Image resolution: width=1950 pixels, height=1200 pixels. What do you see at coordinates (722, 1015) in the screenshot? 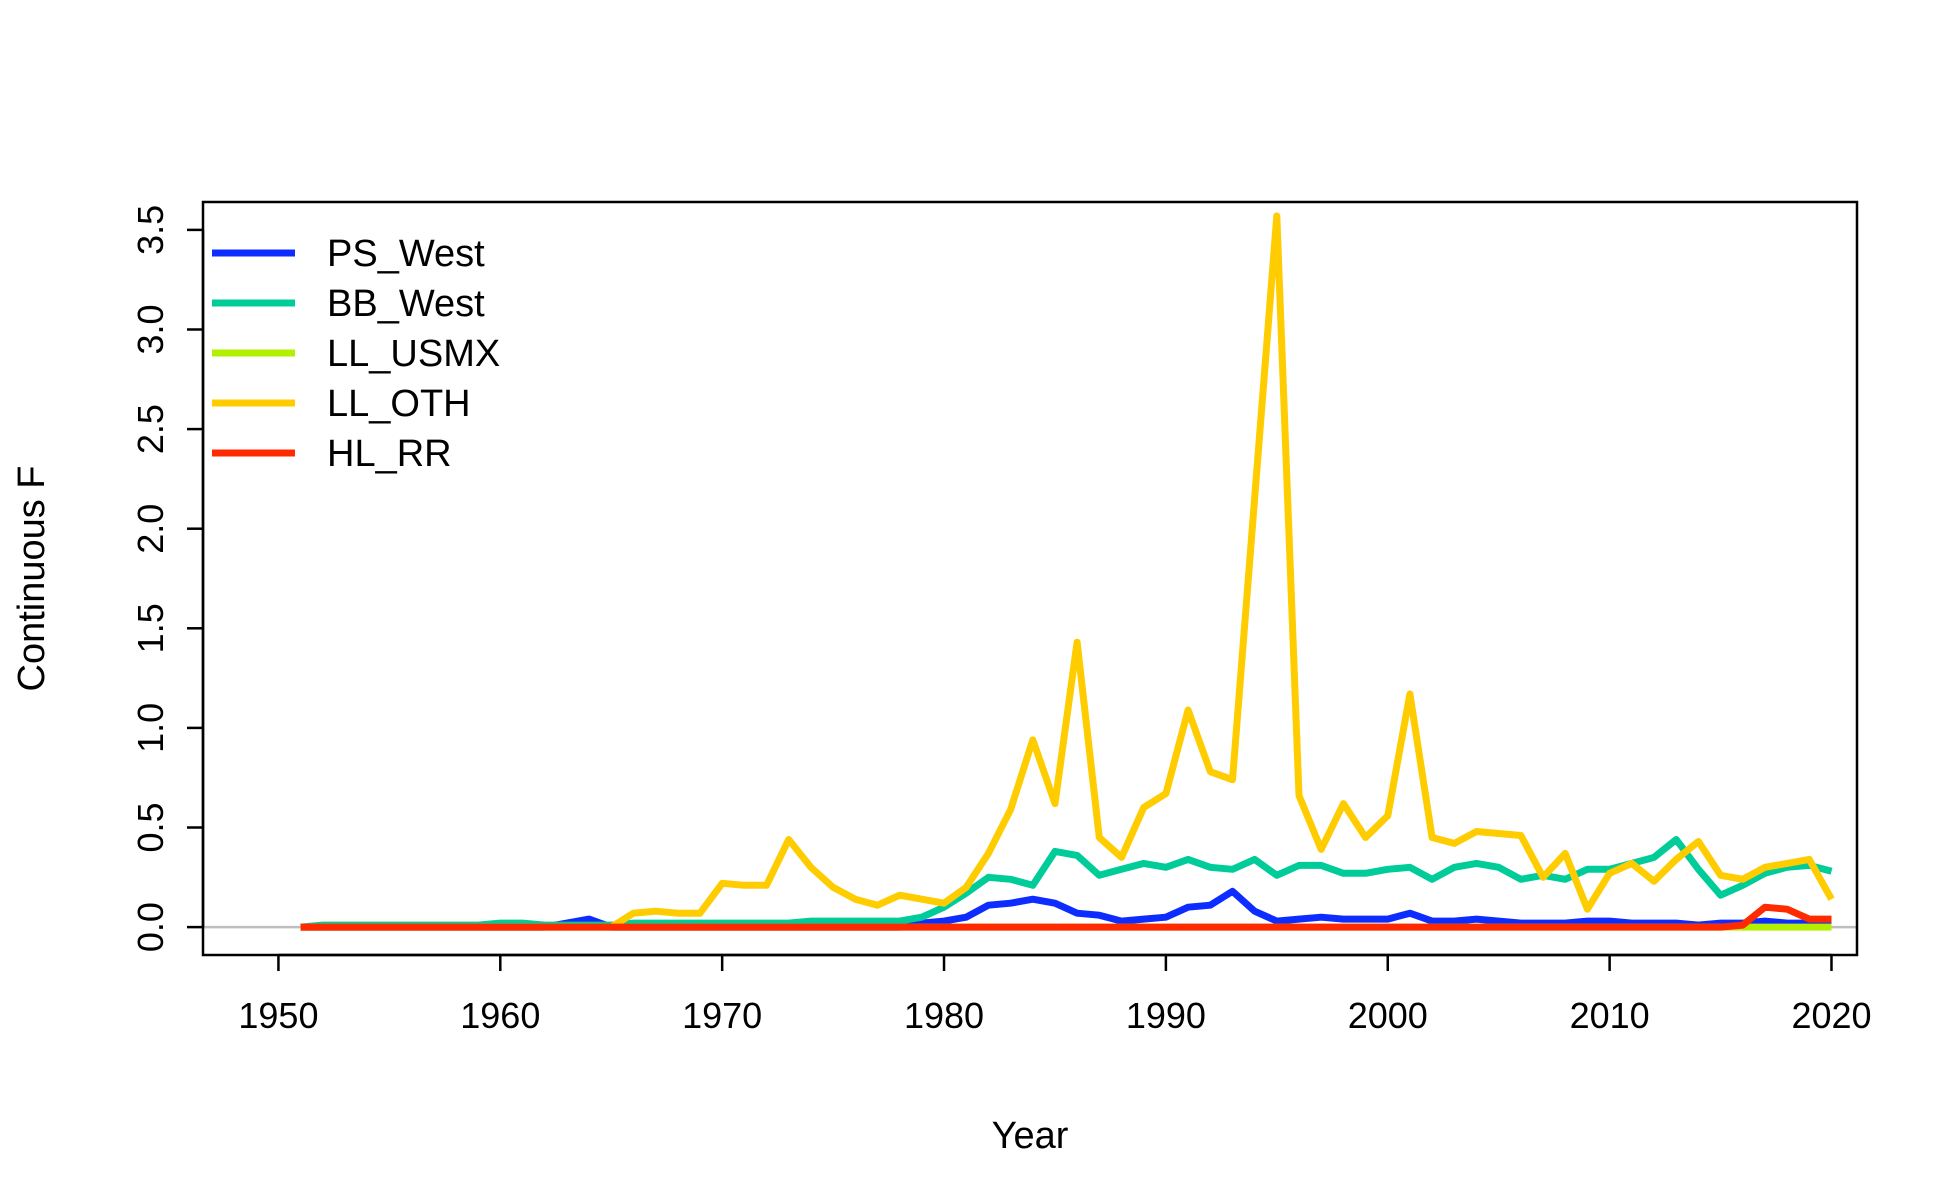
I see `x-tick-label: 1970` at bounding box center [722, 1015].